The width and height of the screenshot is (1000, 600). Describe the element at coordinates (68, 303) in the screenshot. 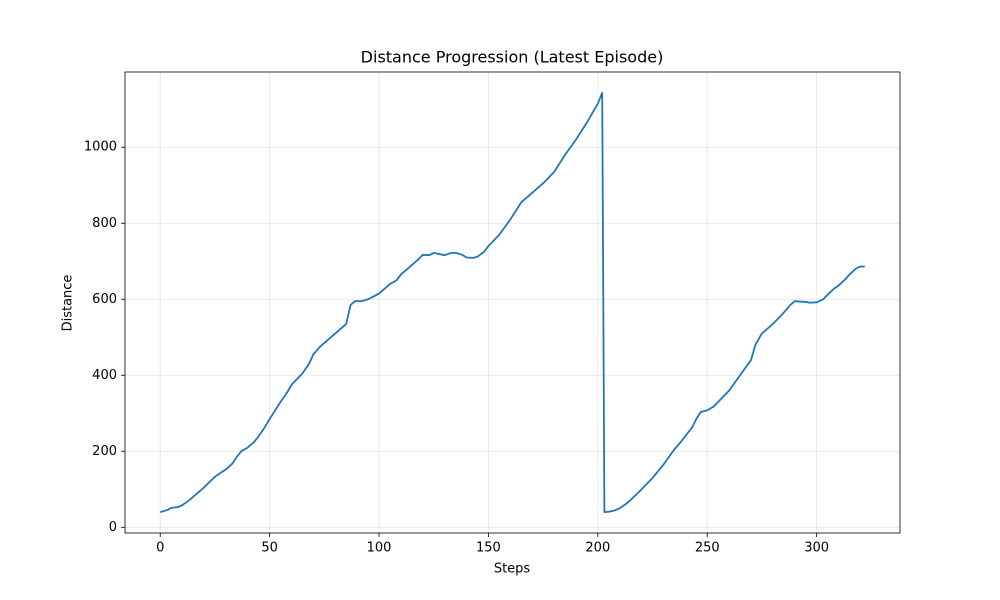

I see `y-axis-label: Distance` at that location.